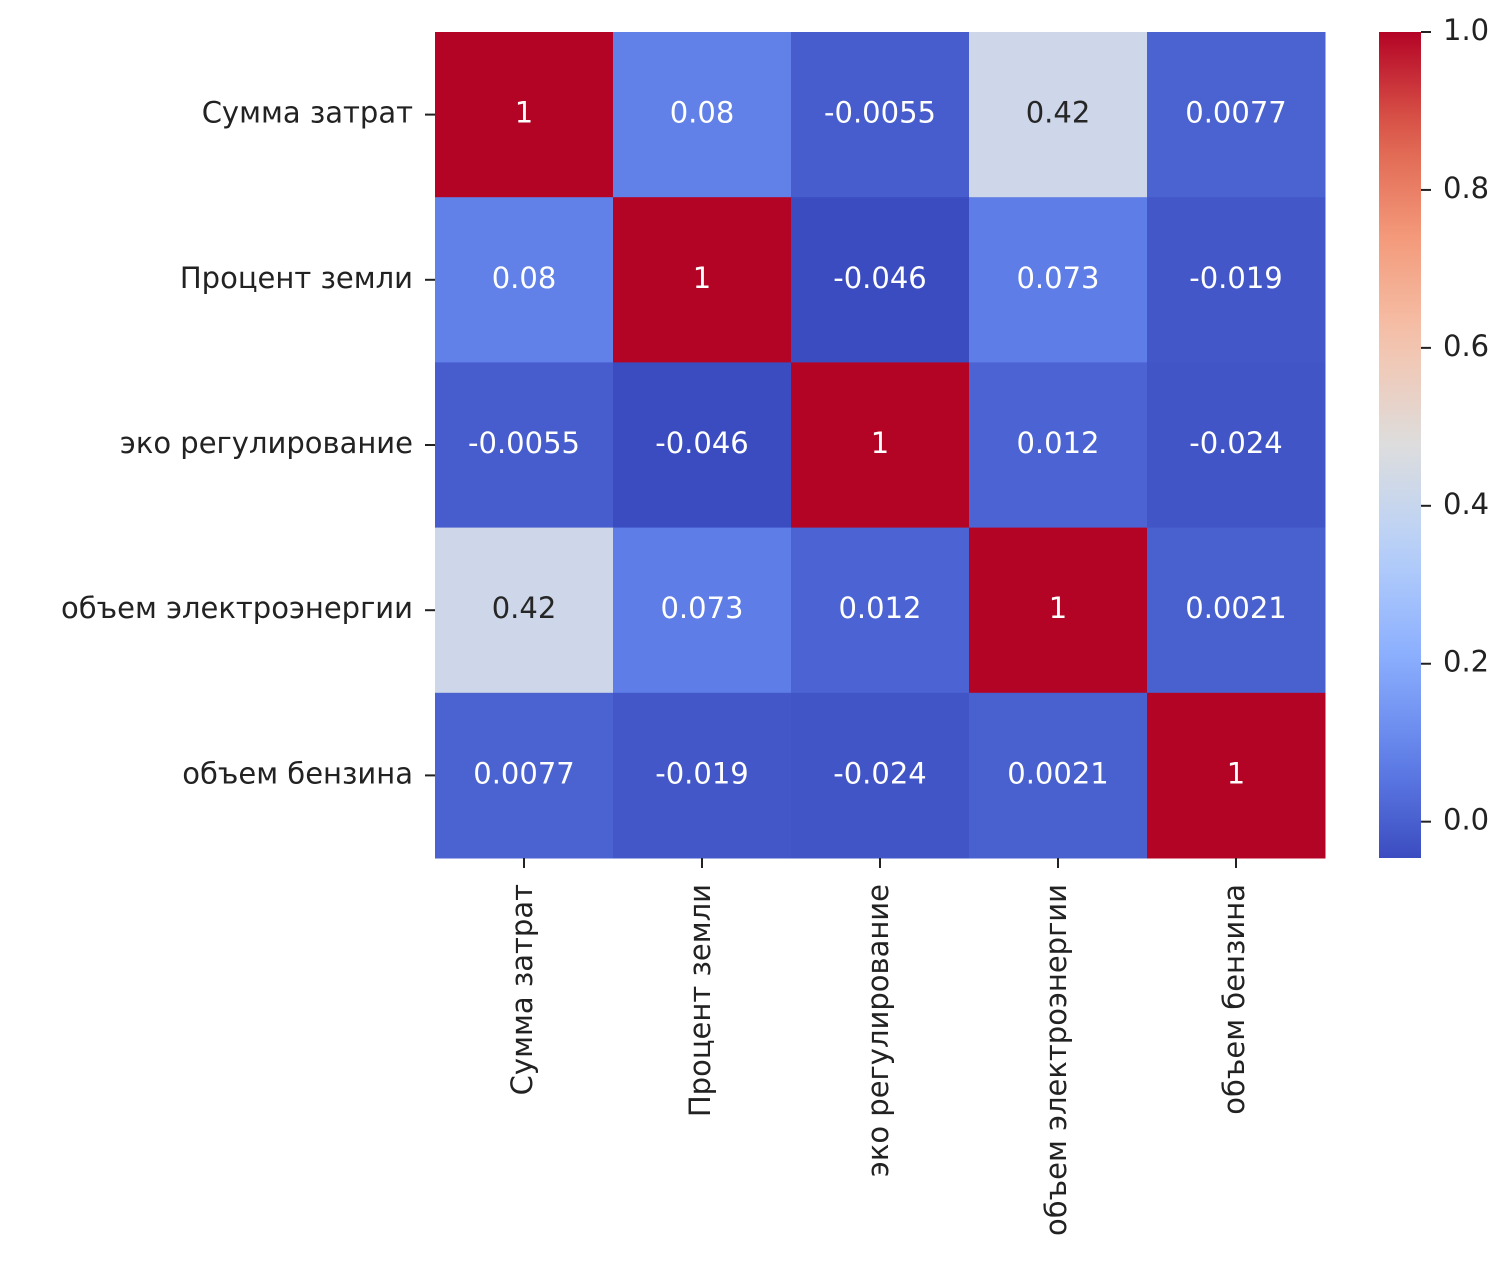  Describe the element at coordinates (522, 989) in the screenshot. I see `x-tick-label: Сумма затрат` at that location.